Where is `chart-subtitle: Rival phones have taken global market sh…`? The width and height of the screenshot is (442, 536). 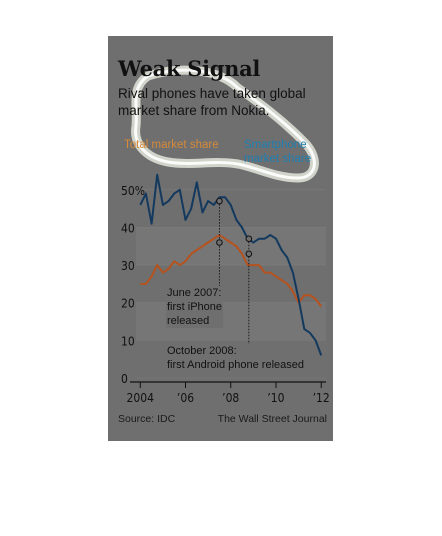
chart-subtitle: Rival phones have taken global market sh… is located at coordinates (212, 102).